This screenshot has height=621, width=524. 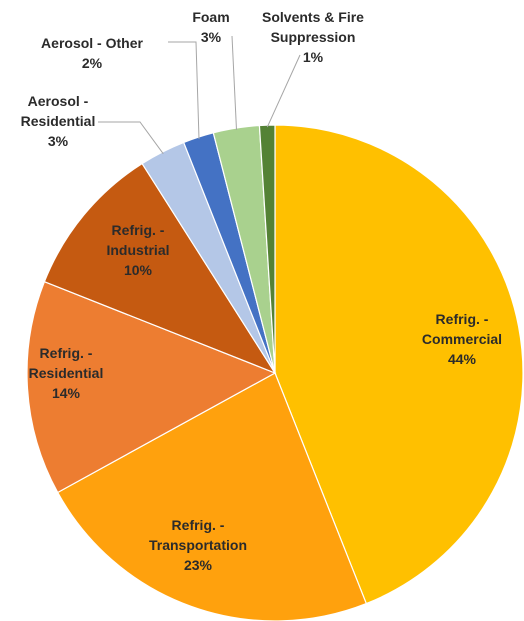 I want to click on data-label-solvents-fire-suppression: Solvents & Fire Suppression 1%, so click(x=313, y=37).